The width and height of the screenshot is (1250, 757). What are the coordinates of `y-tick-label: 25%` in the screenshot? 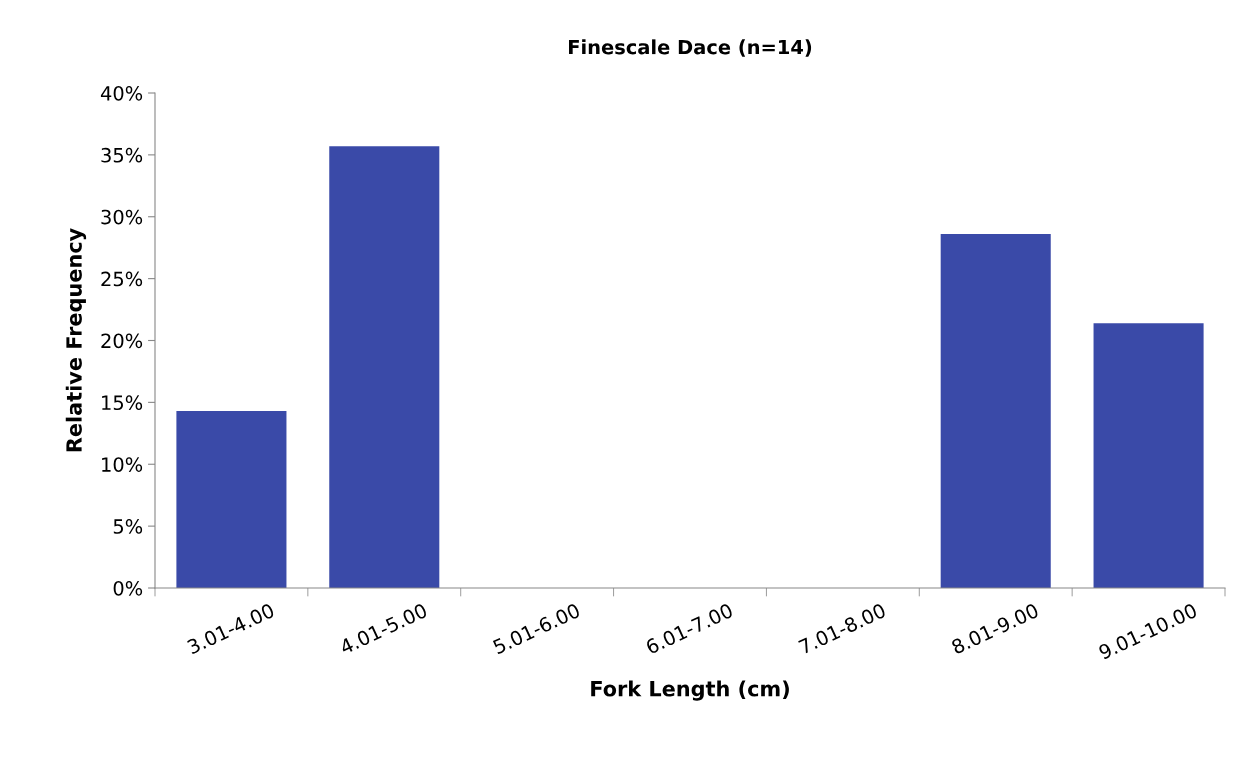 It's located at (122, 279).